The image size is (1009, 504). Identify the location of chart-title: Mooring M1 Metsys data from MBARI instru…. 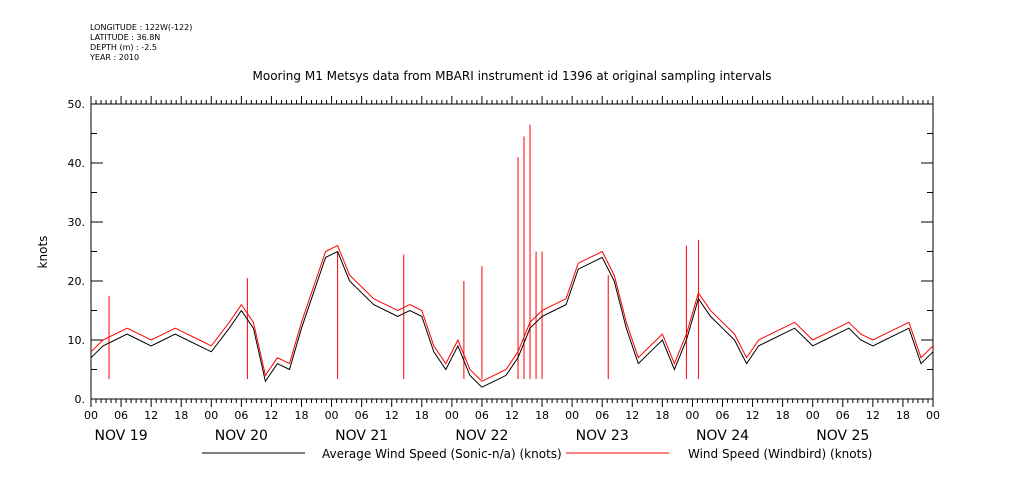
(512, 76).